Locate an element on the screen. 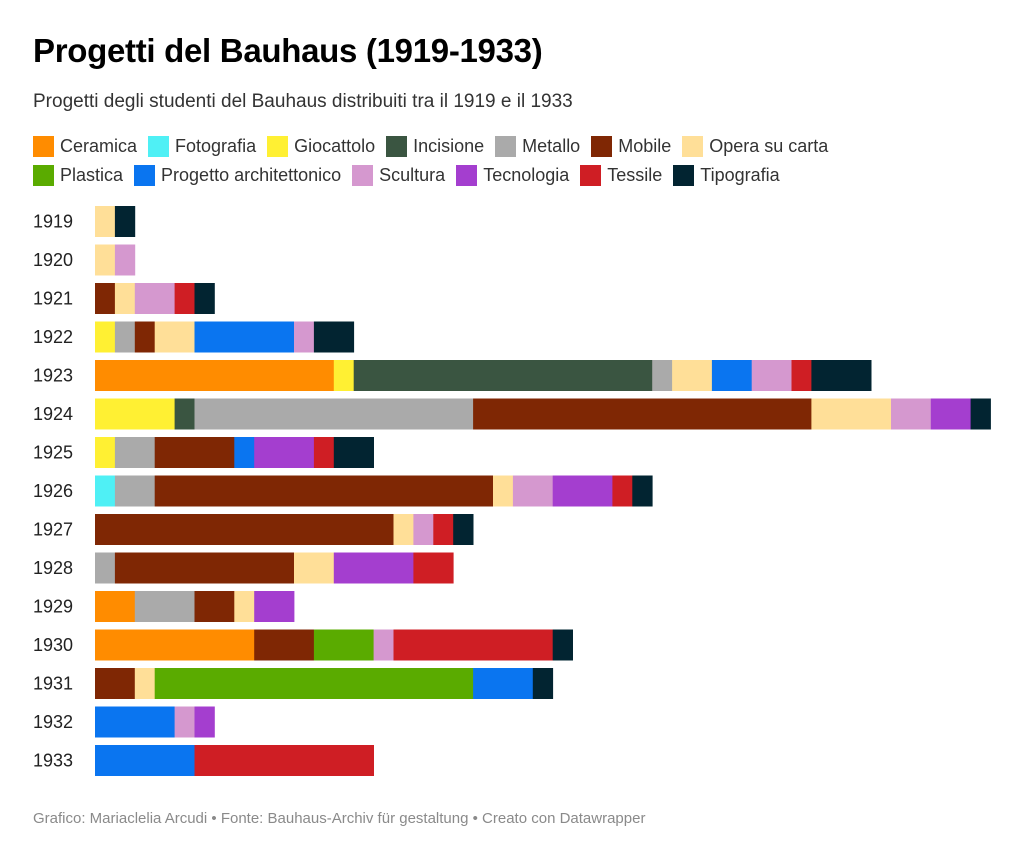 This screenshot has width=1024, height=863. y-tick-label: 1930 is located at coordinates (53, 645).